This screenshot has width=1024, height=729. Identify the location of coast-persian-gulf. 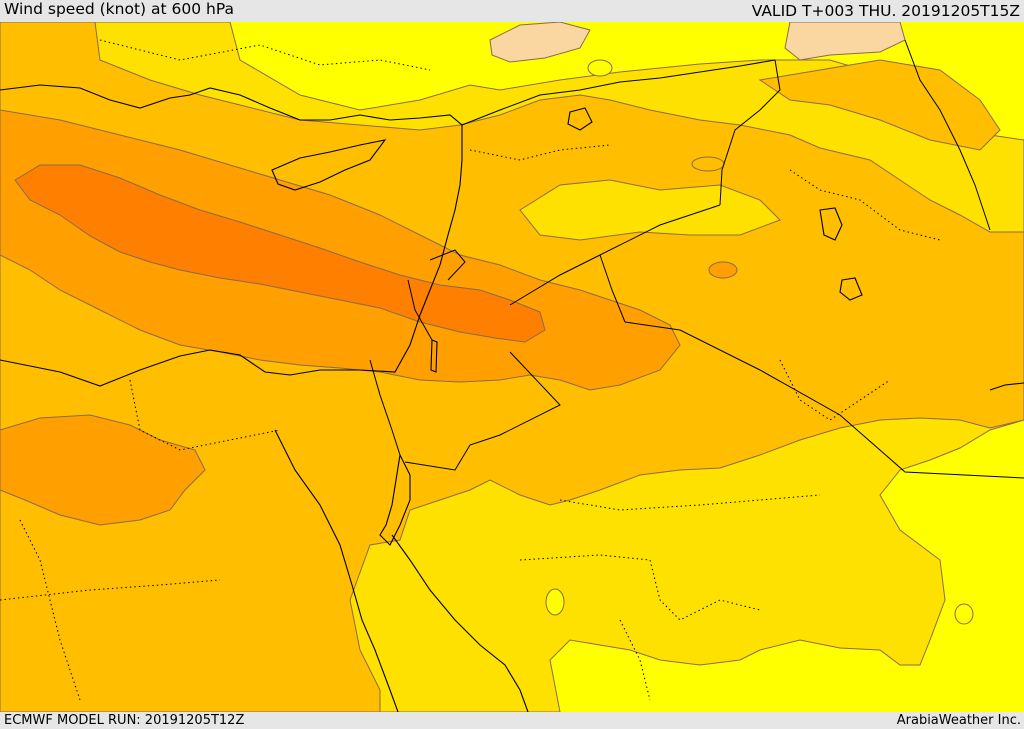
(1006, 386).